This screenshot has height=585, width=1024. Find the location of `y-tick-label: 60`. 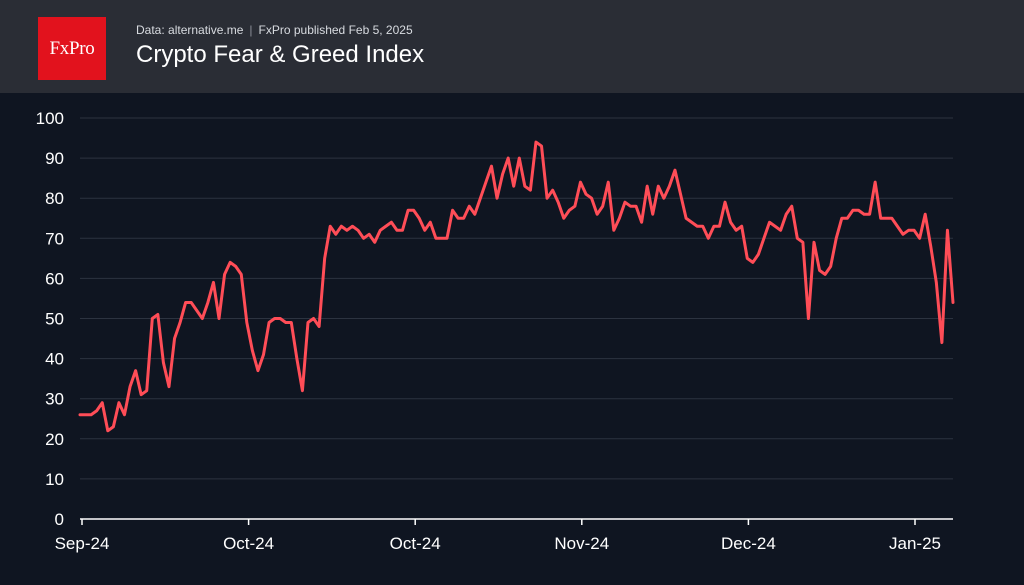

y-tick-label: 60 is located at coordinates (54, 278).